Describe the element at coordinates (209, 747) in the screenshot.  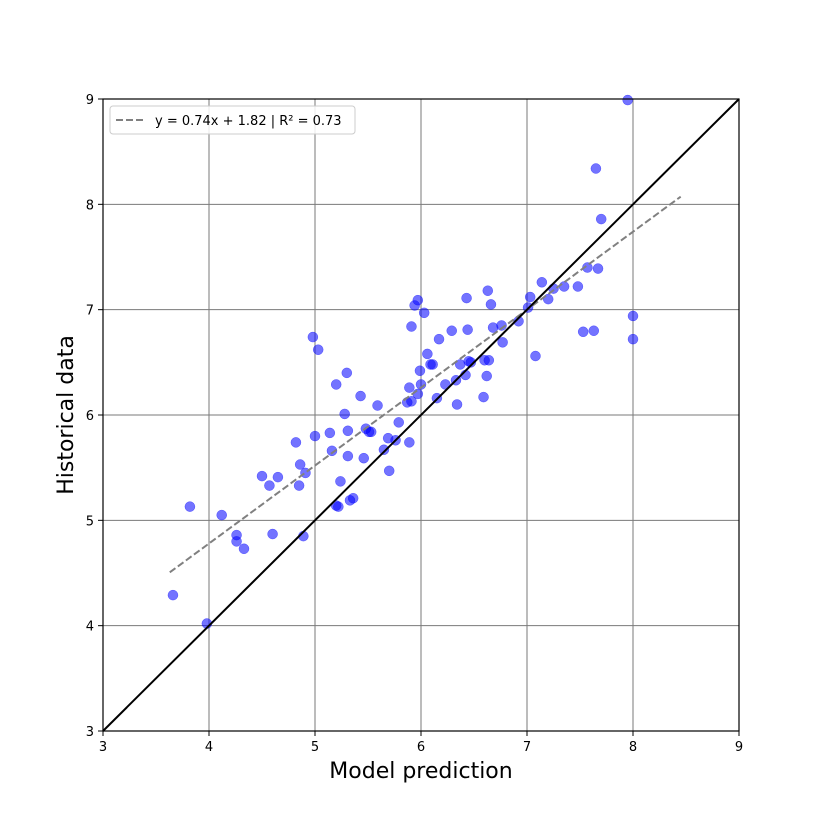
I see `x-tick-label: 4` at that location.